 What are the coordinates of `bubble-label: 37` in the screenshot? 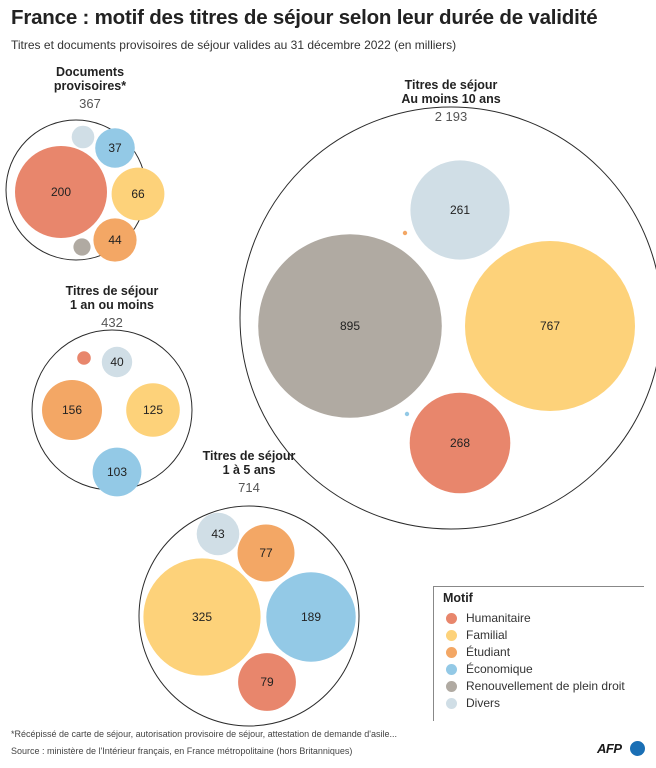 It's located at (115, 148).